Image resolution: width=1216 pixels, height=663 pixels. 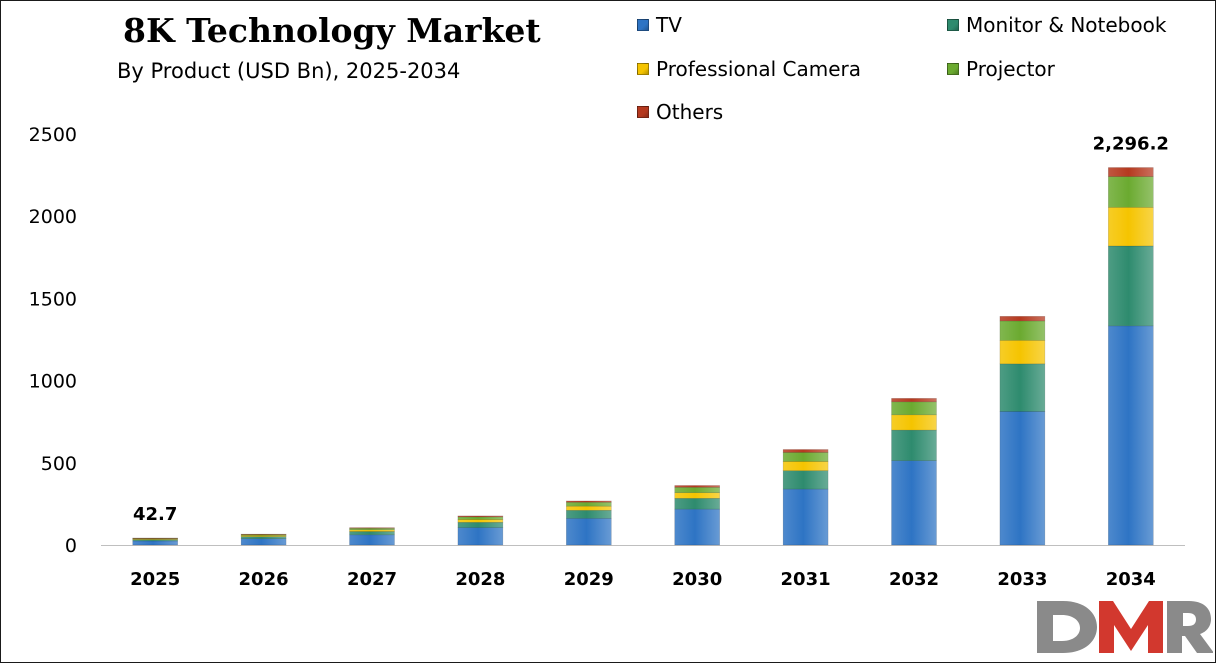 I want to click on bar-segment-2033-tv, so click(x=1022, y=478).